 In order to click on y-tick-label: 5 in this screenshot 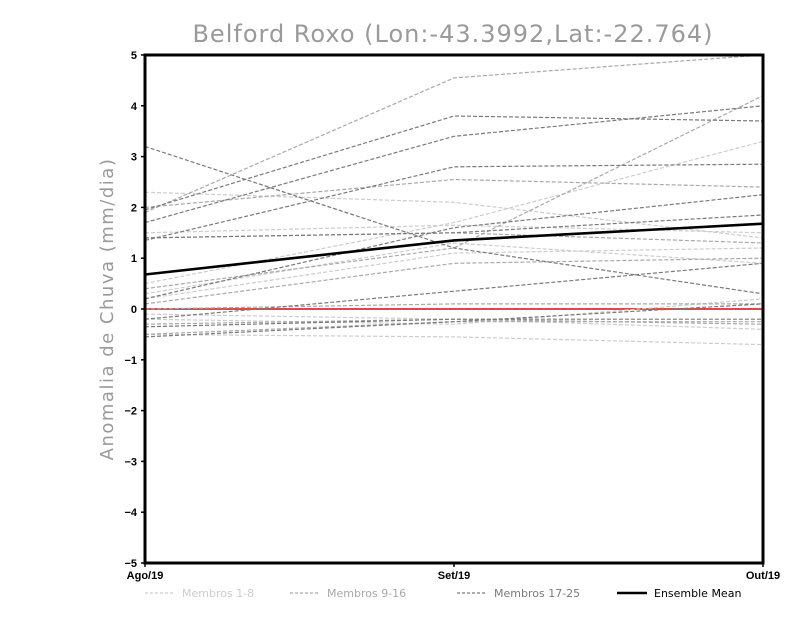, I will do `click(134, 56)`.